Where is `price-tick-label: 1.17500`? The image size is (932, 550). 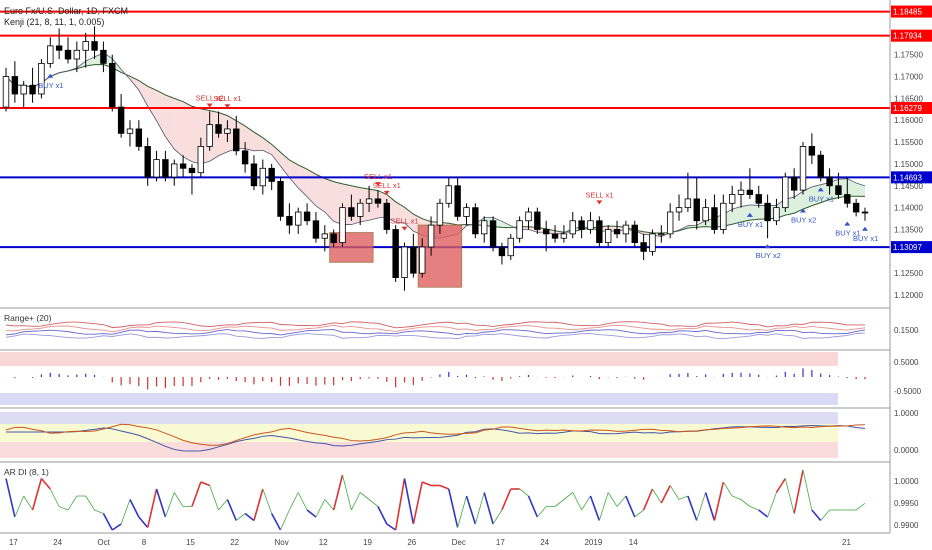
price-tick-label: 1.17500 is located at coordinates (908, 55).